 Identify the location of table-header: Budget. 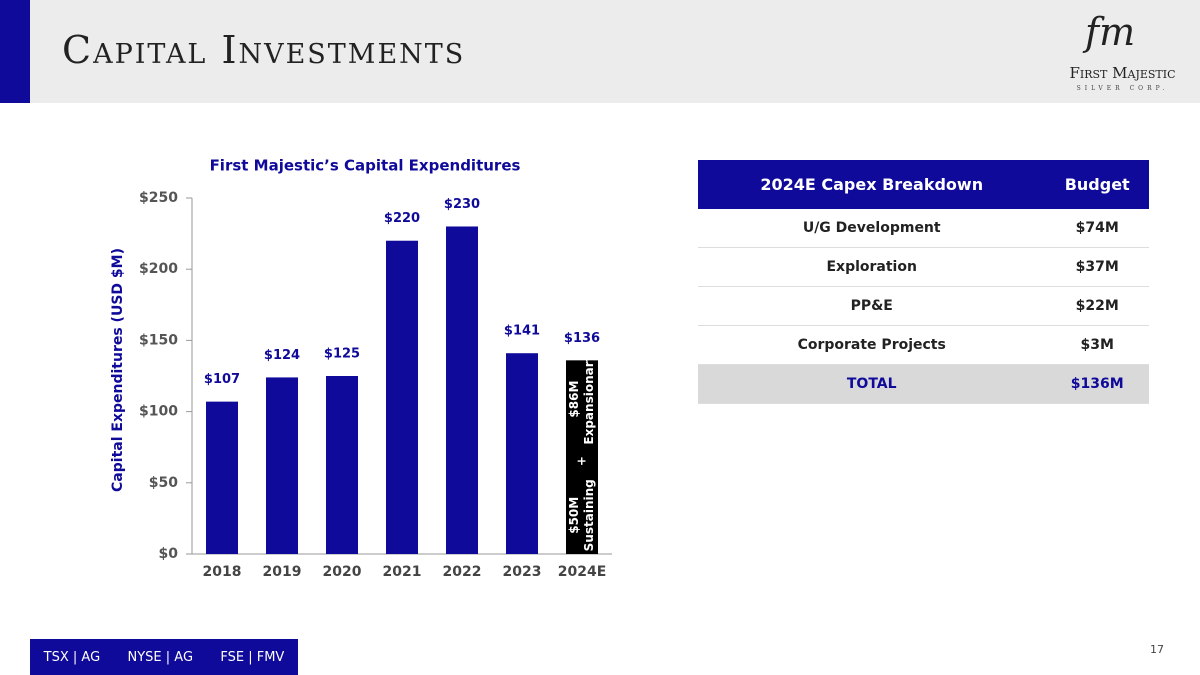
(1097, 184).